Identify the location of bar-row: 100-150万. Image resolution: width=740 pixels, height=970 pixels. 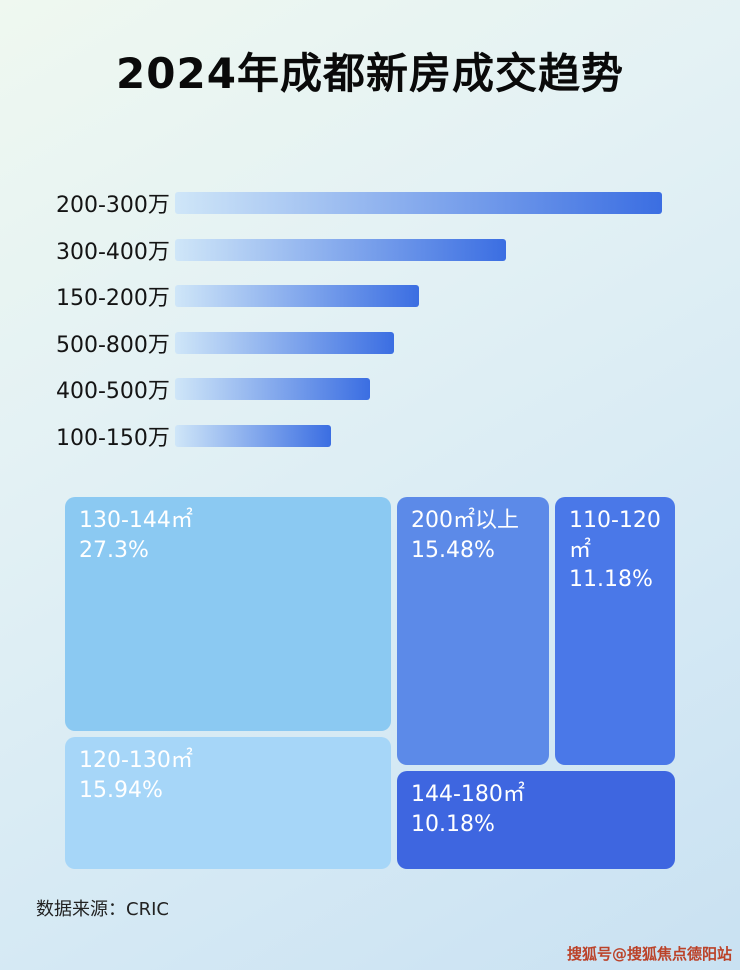
(370, 436).